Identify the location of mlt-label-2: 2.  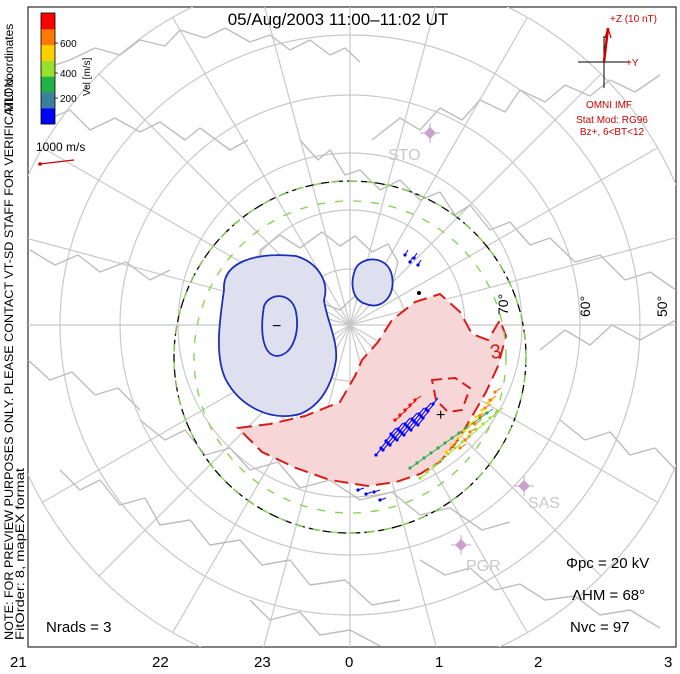
(538, 662).